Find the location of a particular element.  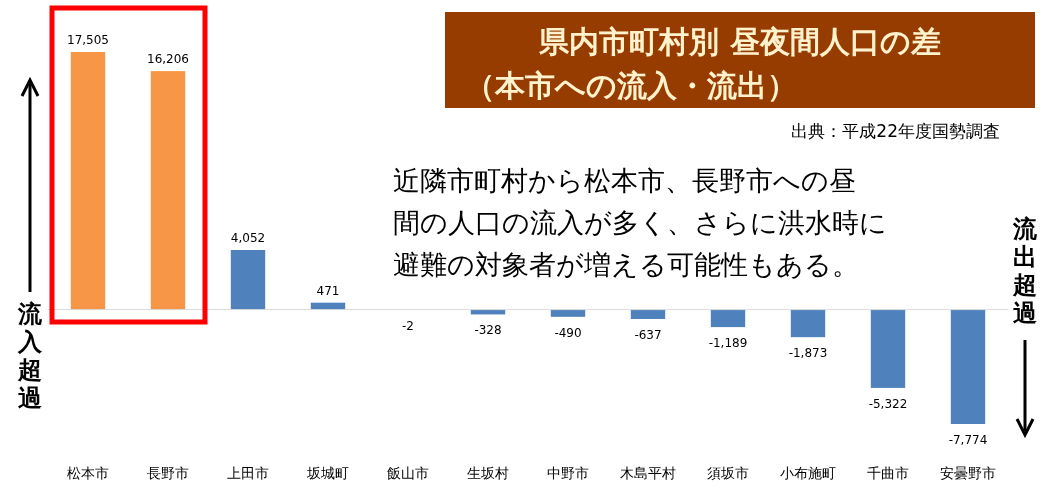

data-label: 4,052 is located at coordinates (248, 237).